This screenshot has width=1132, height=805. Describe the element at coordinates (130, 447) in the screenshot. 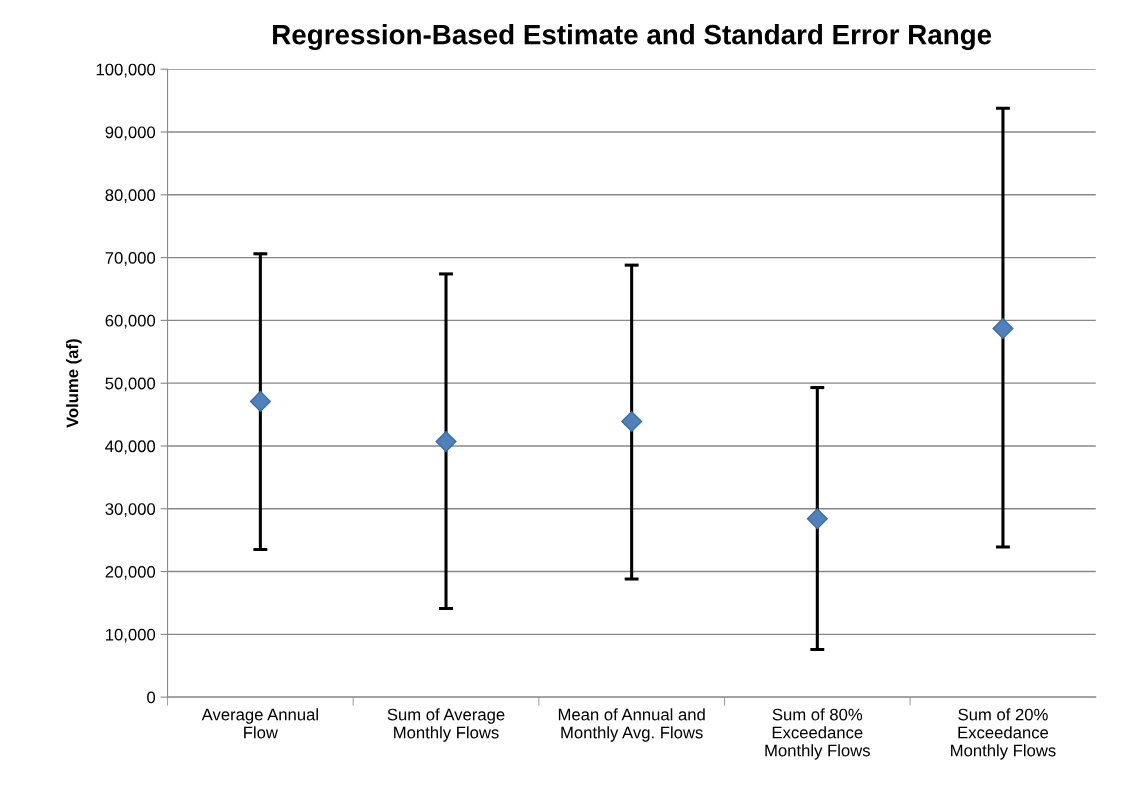

I see `y-tick-label: 40,000` at that location.